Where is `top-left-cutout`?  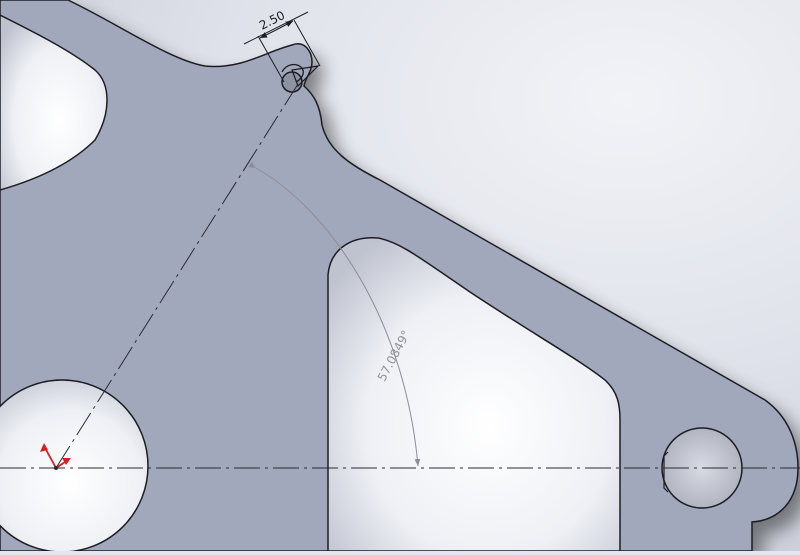
top-left-cutout is located at coordinates (54, 102).